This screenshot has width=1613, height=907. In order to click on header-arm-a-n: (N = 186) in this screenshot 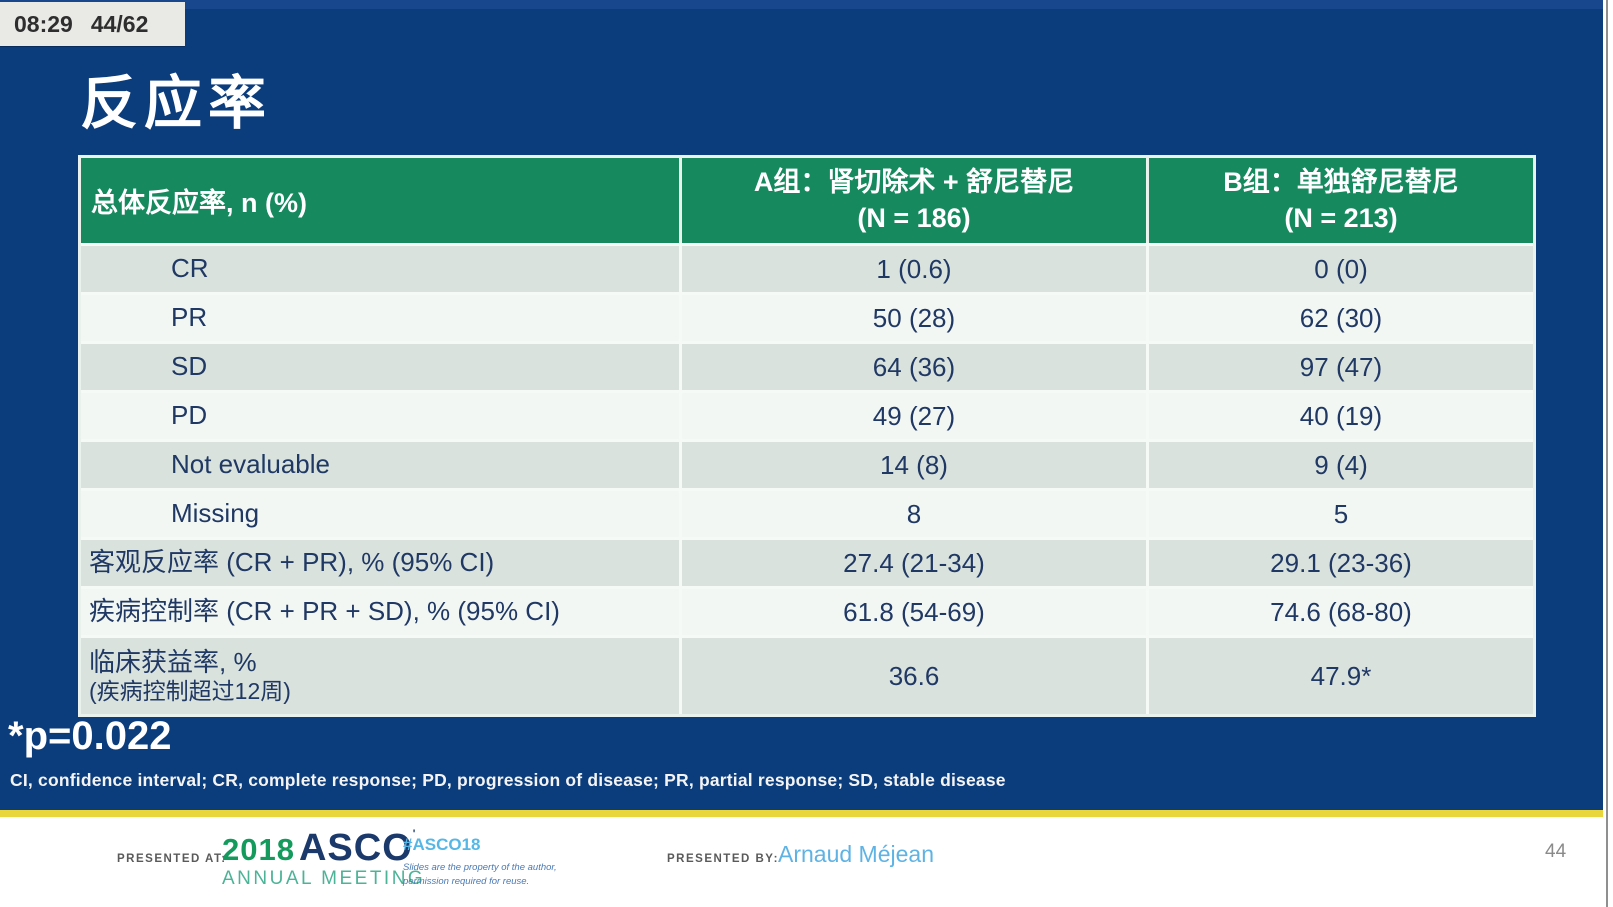, I will do `click(914, 217)`.